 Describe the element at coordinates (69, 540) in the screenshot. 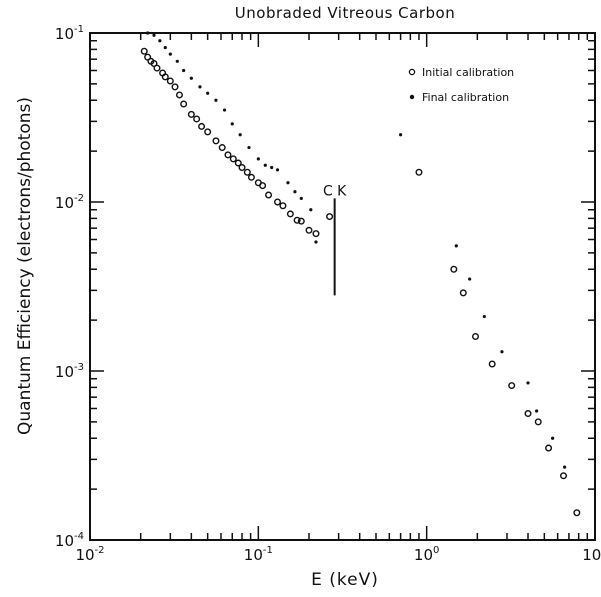

I see `y-tick-label: 10⁻⁴` at that location.